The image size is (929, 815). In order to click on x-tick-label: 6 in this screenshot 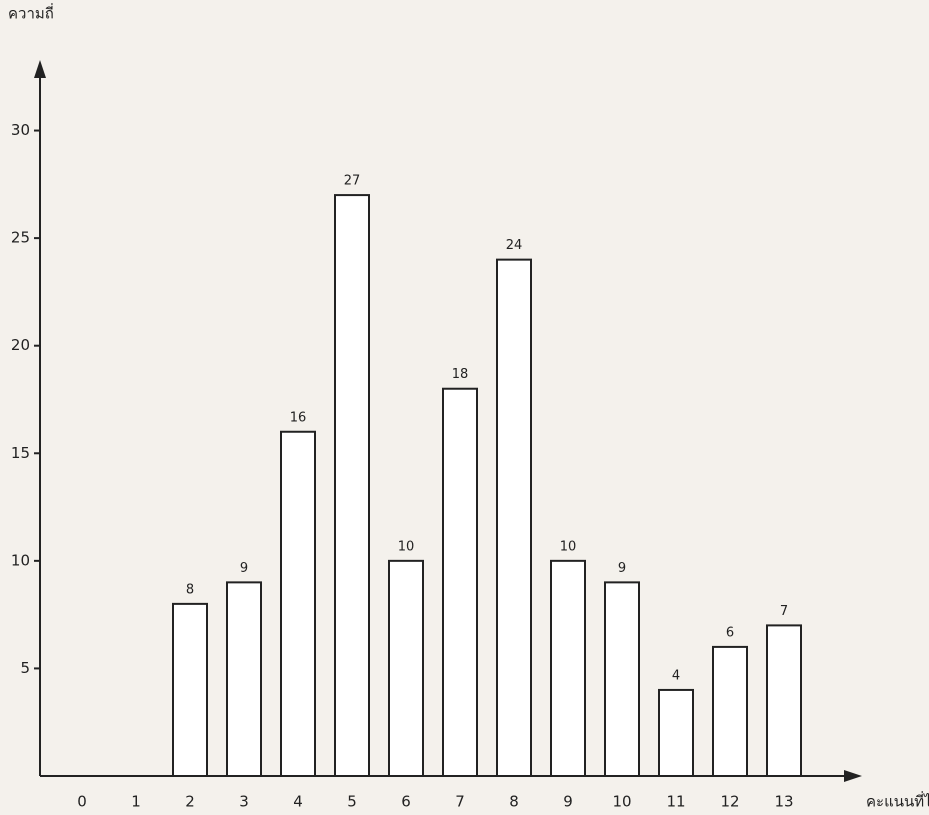, I will do `click(406, 802)`.